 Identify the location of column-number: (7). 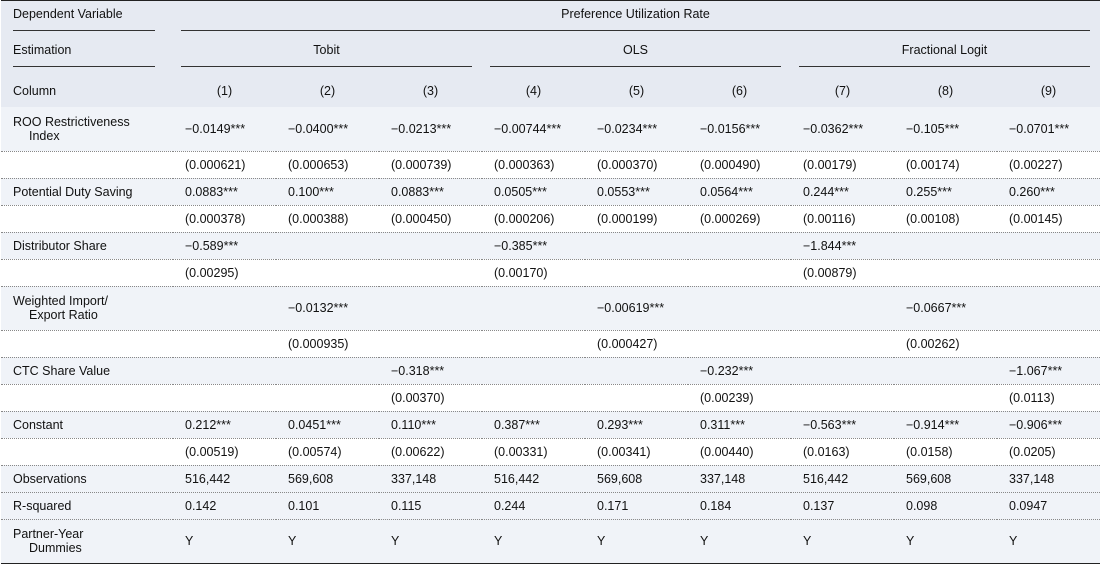
(842, 90).